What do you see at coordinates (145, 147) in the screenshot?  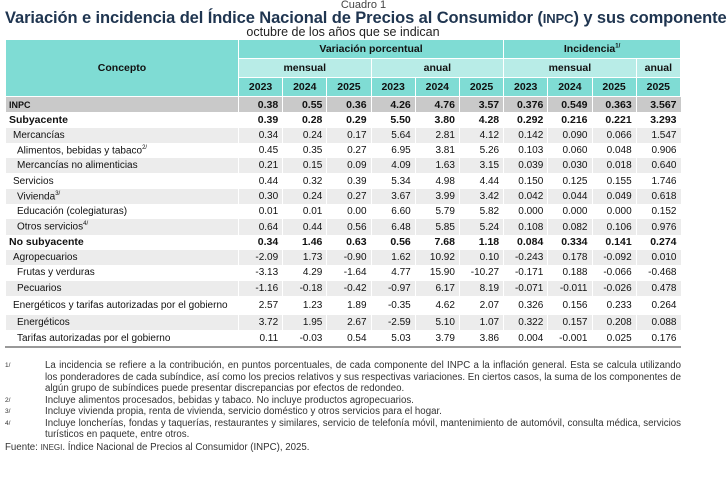 I see `footnote-ref: 2/` at bounding box center [145, 147].